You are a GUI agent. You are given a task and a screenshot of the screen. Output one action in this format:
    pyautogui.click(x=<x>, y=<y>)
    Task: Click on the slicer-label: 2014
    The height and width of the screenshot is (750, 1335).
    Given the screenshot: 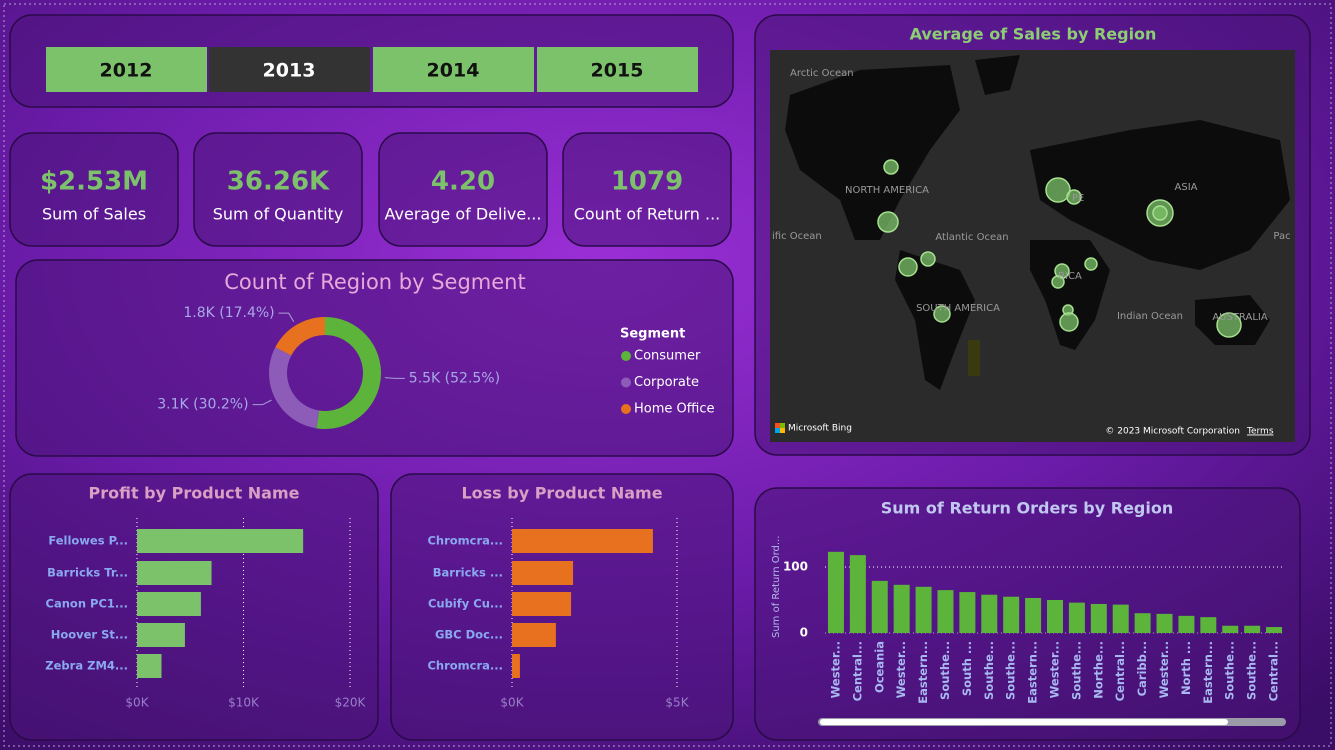 What is the action you would take?
    pyautogui.click(x=453, y=71)
    